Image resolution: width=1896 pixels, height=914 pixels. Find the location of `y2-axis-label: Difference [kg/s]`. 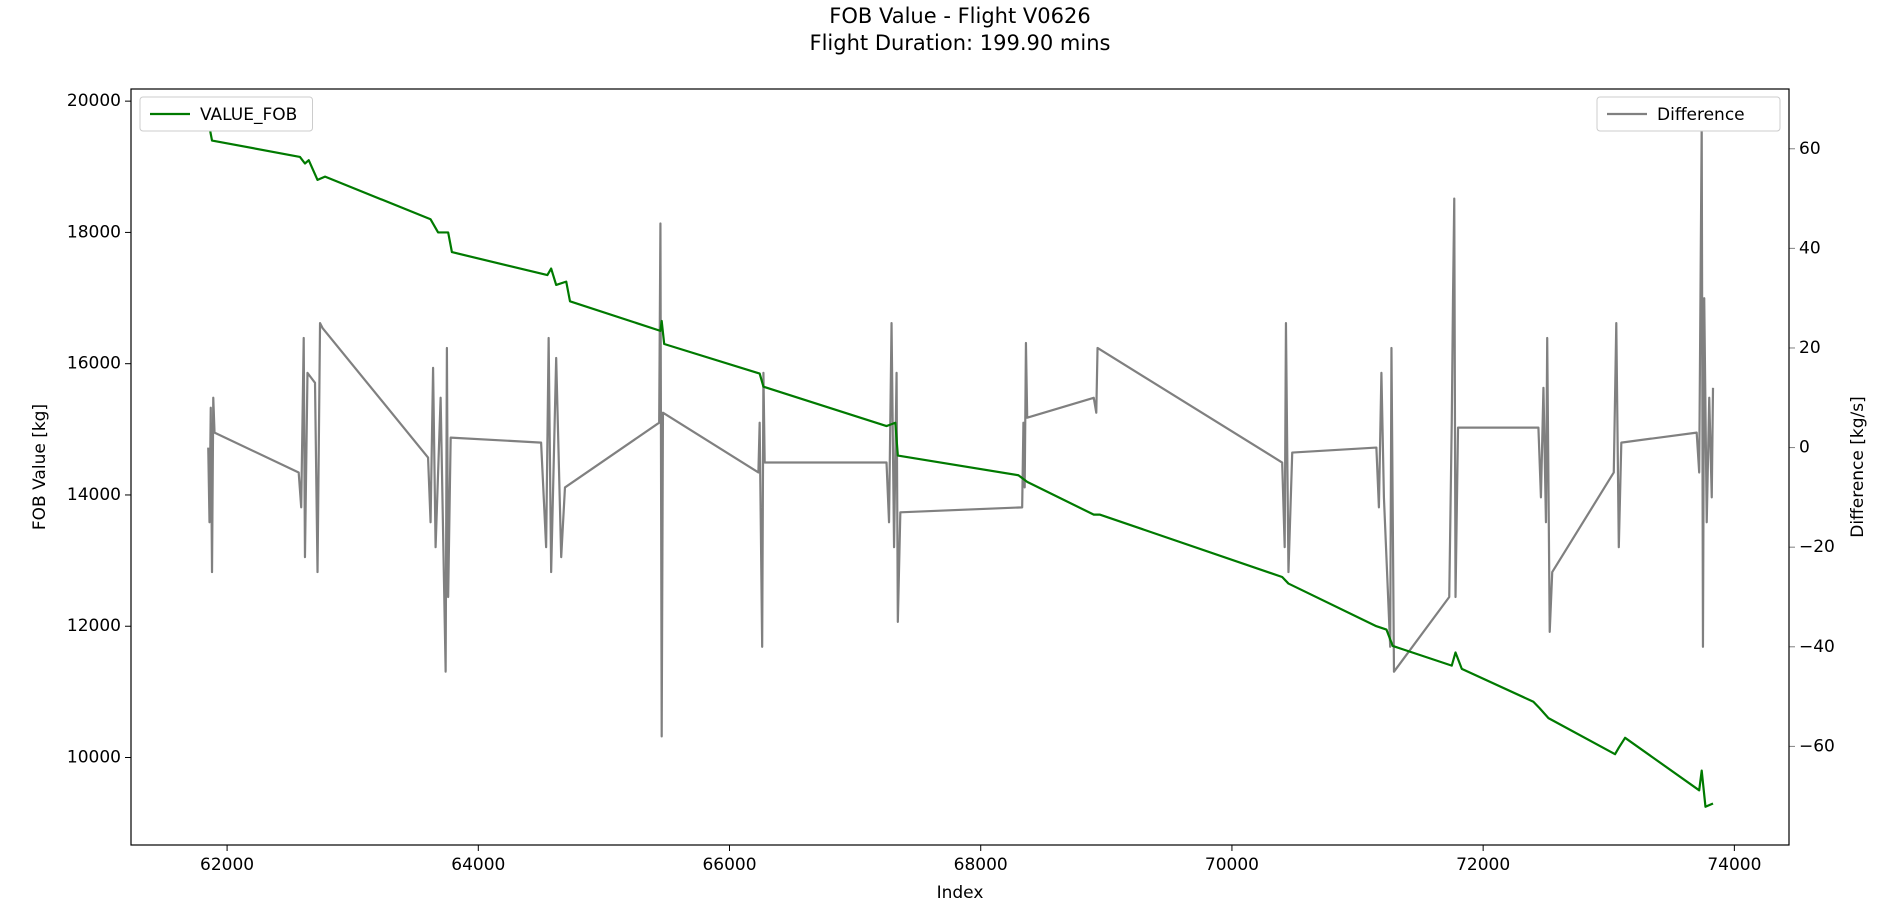

y2-axis-label: Difference [kg/s] is located at coordinates (1858, 467).